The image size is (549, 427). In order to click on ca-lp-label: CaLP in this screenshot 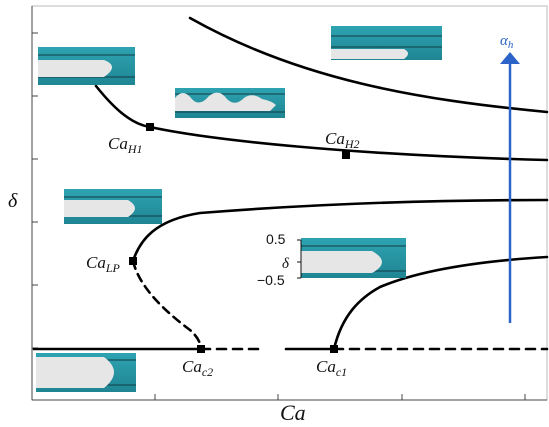, I will do `click(103, 264)`.